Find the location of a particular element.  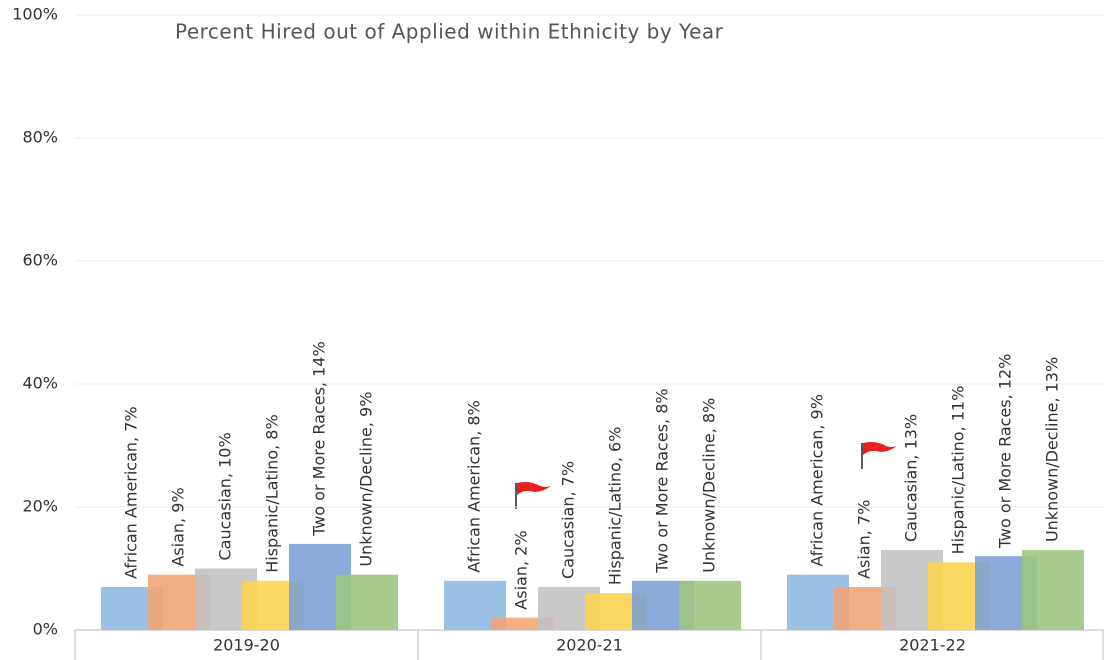

x-tick-label: 2020-21 is located at coordinates (589, 645).